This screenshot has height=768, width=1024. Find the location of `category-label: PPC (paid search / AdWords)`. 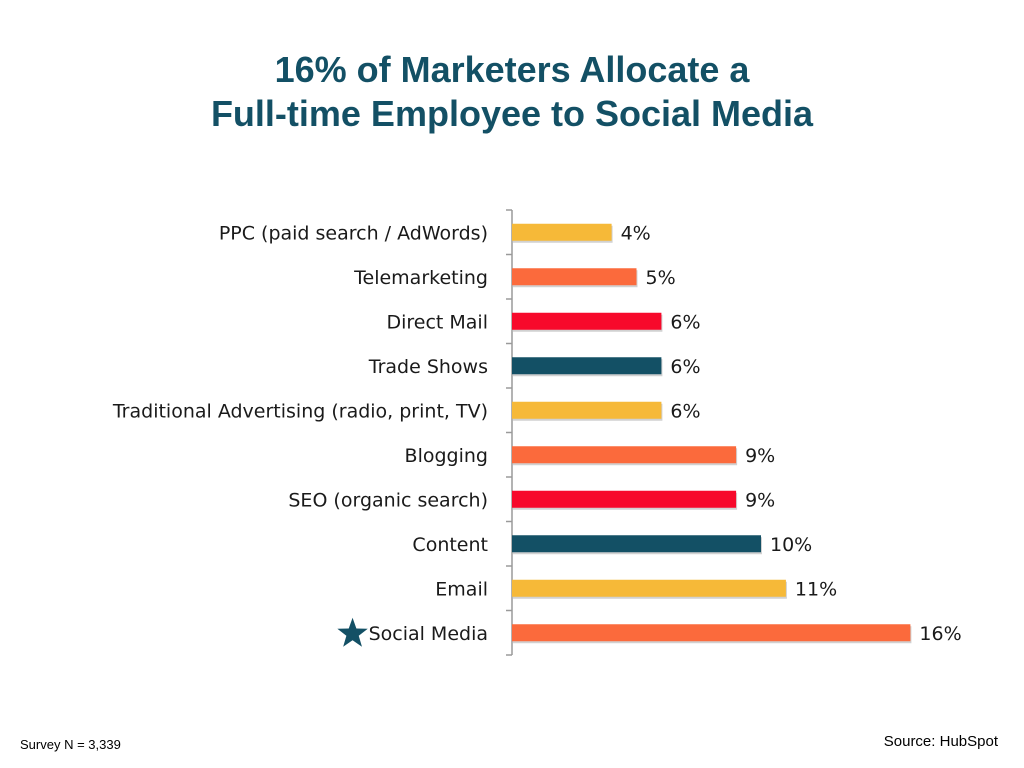

category-label: PPC (paid search / AdWords) is located at coordinates (353, 233).